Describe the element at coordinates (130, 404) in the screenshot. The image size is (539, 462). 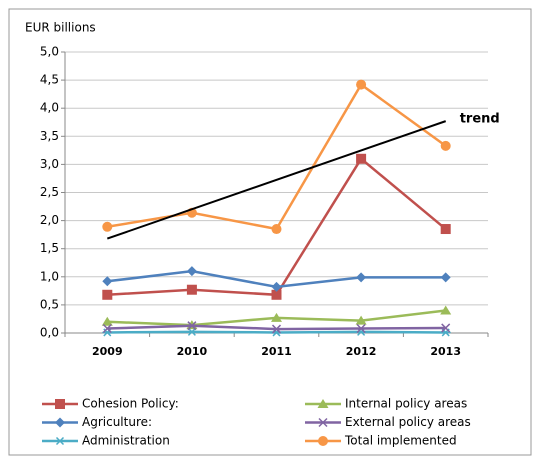
I see `legend-label: Cohesion Policy:` at that location.